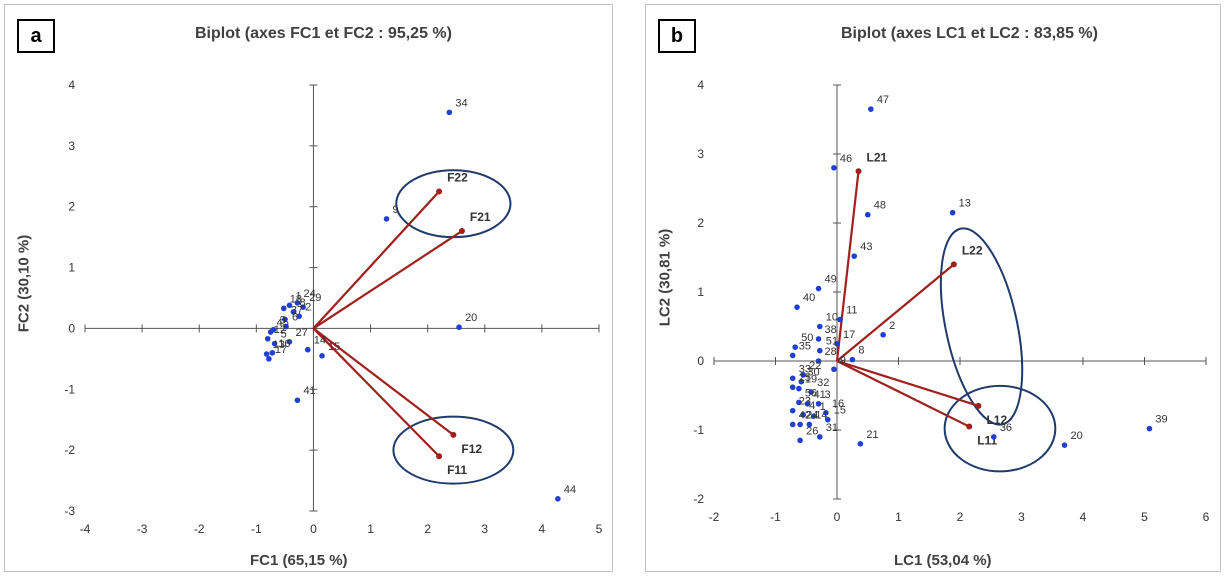 Image resolution: width=1226 pixels, height=577 pixels. I want to click on observation-label: 39, so click(1161, 420).